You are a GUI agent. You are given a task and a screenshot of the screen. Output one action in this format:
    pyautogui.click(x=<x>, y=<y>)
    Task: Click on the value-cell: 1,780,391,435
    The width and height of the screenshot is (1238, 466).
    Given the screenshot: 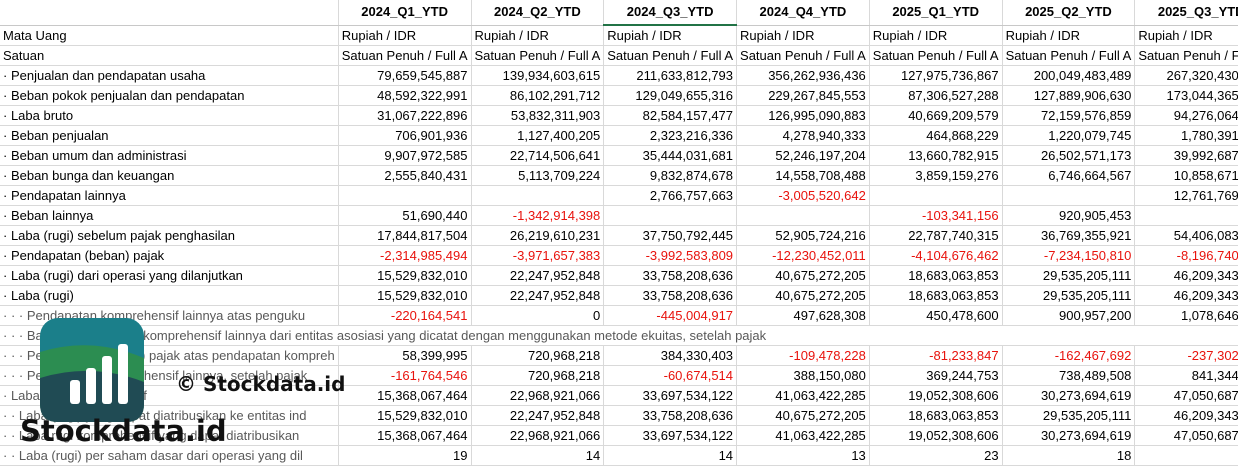 What is the action you would take?
    pyautogui.click(x=1186, y=135)
    